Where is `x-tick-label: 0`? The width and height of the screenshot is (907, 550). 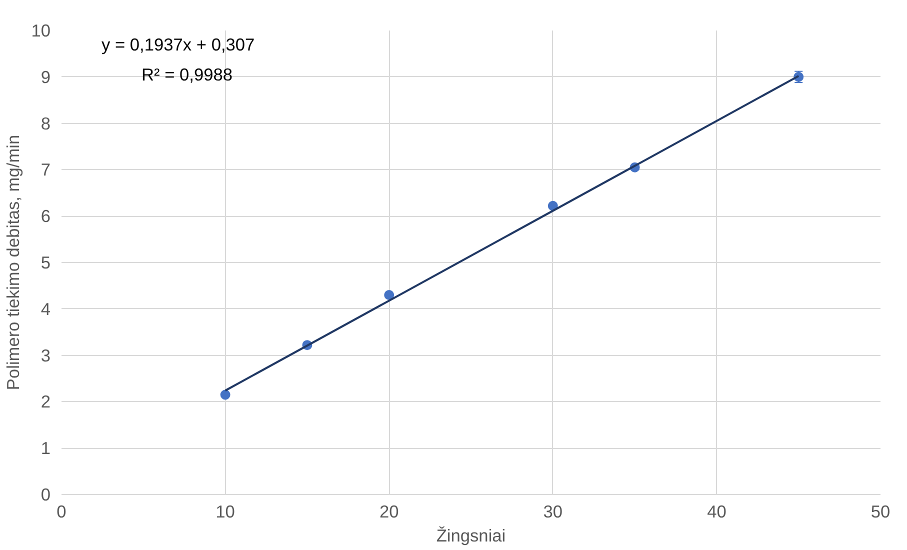
x-tick-label: 0 is located at coordinates (61, 512).